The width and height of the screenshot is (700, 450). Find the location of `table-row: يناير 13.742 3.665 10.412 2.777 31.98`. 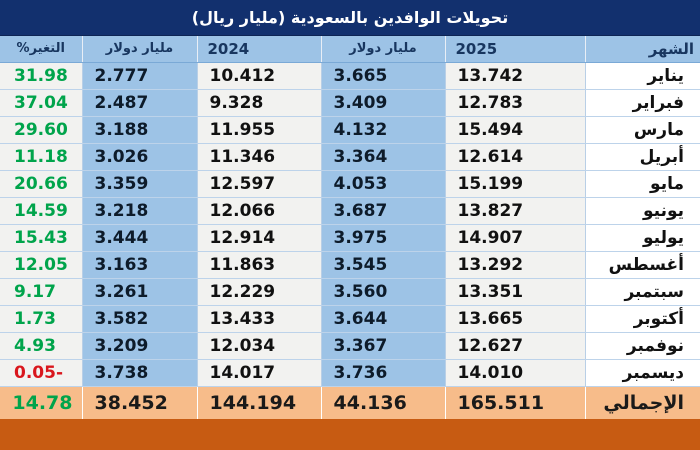

table-row: يناير 13.742 3.665 10.412 2.777 31.98 is located at coordinates (350, 76).